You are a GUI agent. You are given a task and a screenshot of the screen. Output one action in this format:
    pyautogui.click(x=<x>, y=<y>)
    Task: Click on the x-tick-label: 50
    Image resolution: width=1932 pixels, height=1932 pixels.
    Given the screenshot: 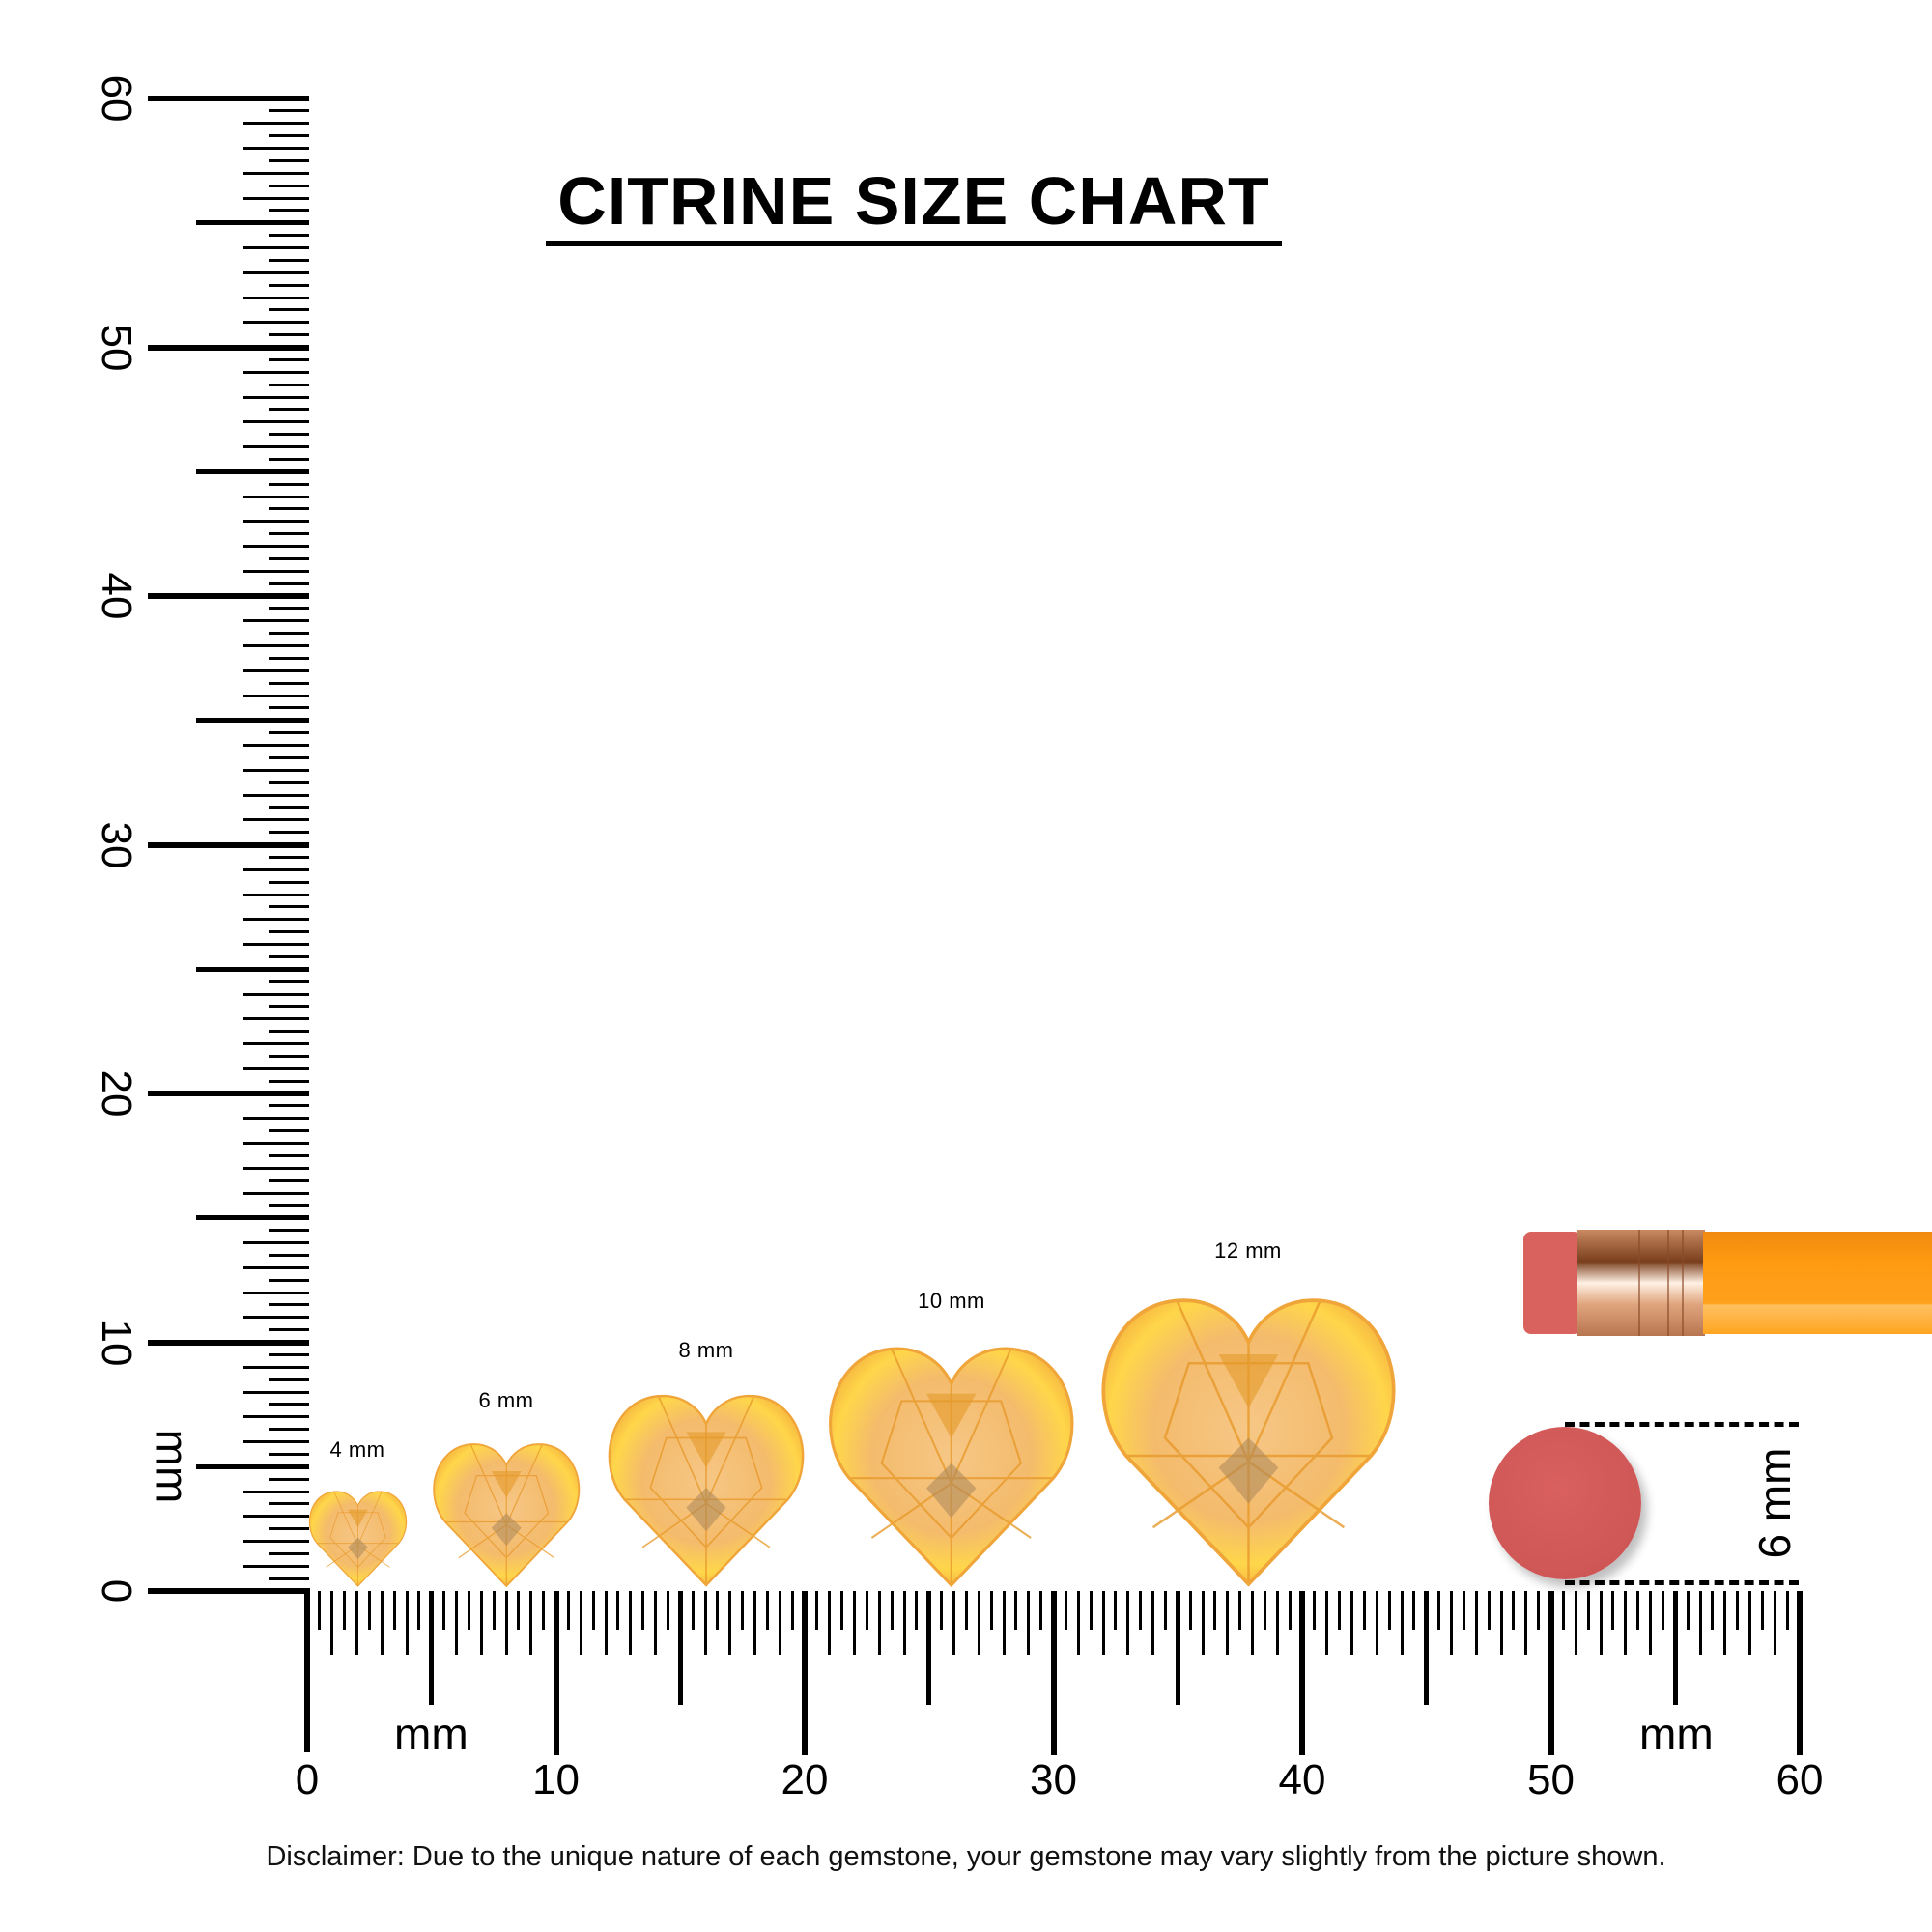 What is the action you would take?
    pyautogui.click(x=1551, y=1780)
    